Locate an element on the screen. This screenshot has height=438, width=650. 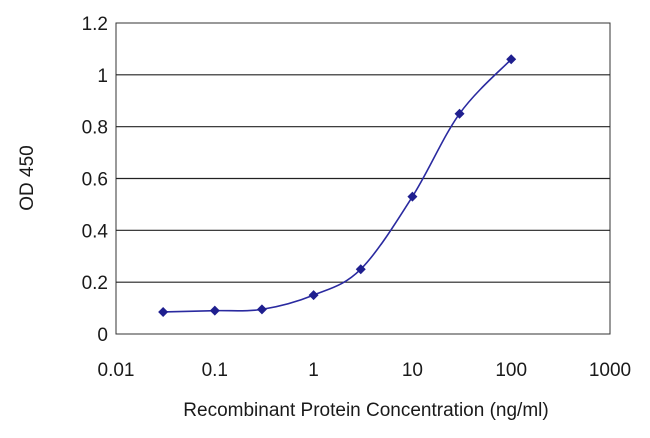
x-tick-labels: 0.01 0.1 1 10 100 1000 is located at coordinates (365, 370).